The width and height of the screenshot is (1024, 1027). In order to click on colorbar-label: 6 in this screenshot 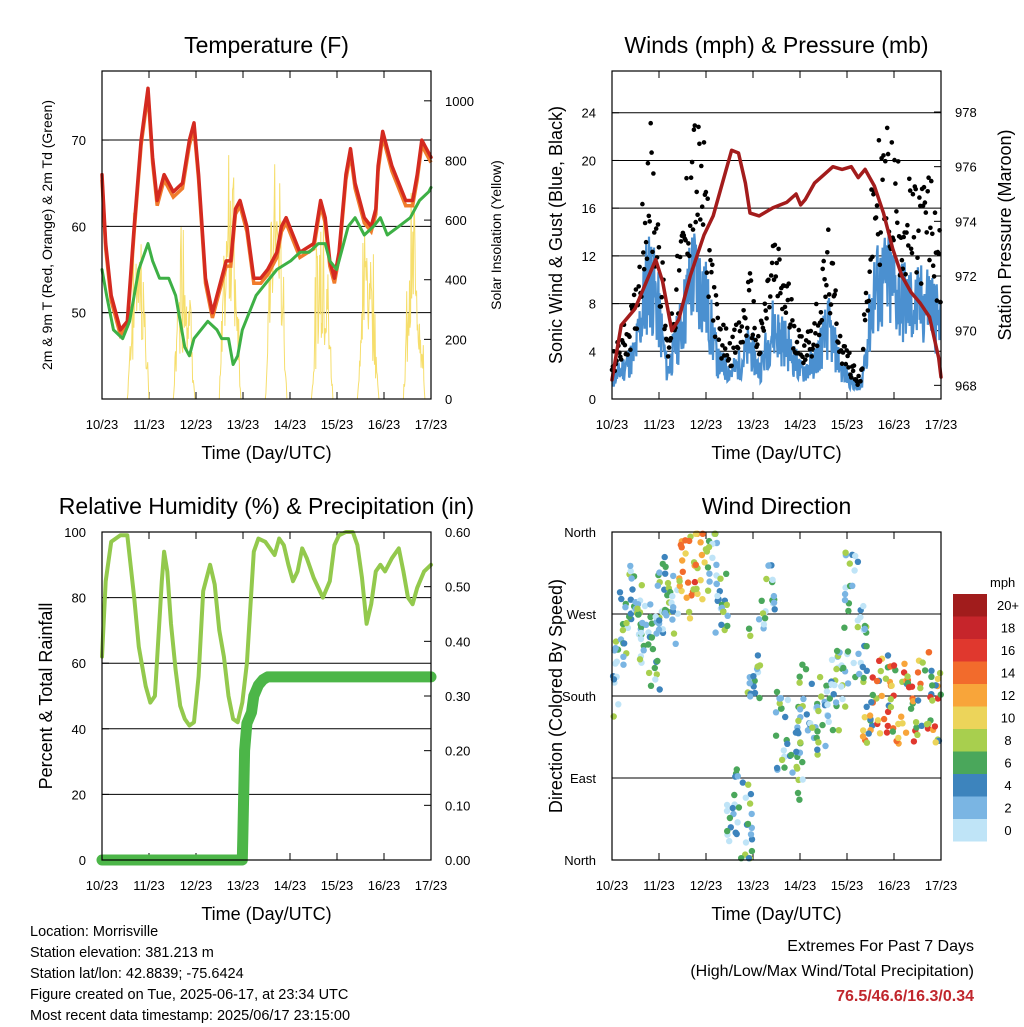, I will do `click(1007, 763)`.